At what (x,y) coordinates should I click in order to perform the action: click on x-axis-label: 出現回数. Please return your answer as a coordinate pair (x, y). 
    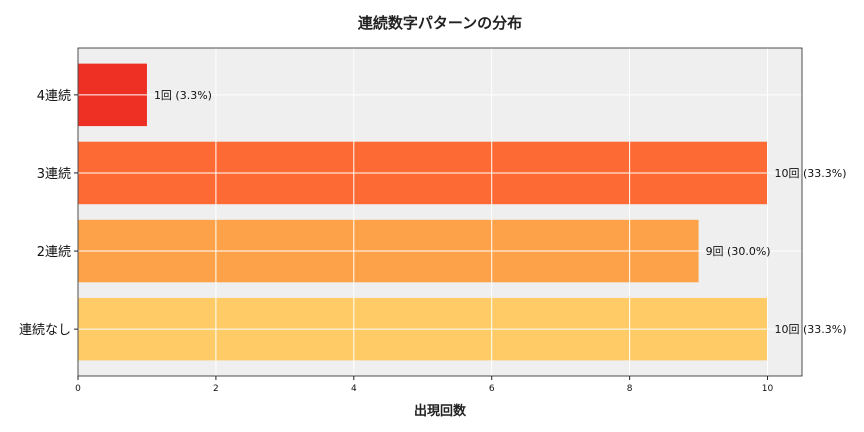
    Looking at the image, I should click on (440, 411).